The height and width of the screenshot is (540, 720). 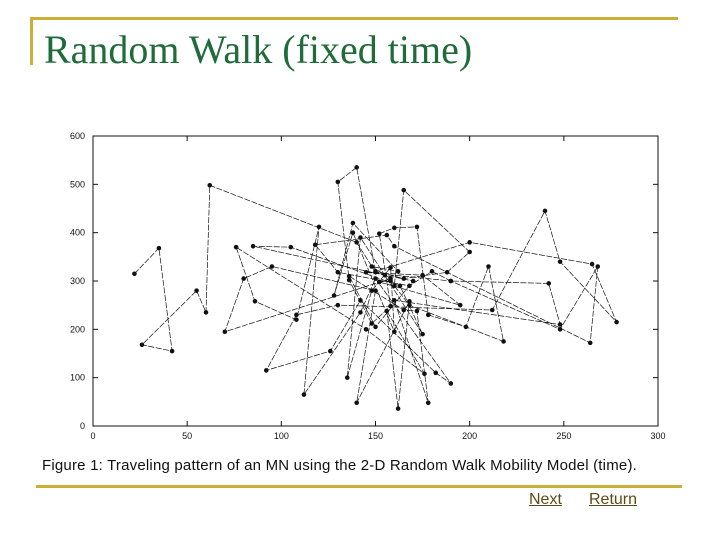 I want to click on y-tick-label: 400, so click(x=77, y=233).